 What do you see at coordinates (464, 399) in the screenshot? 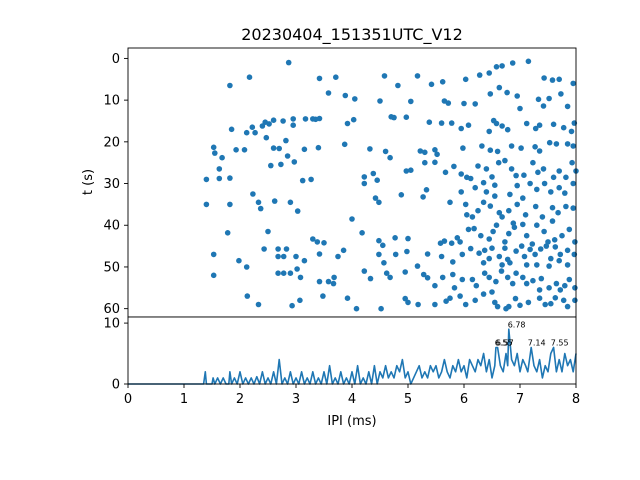
I see `x-tick-label: 6` at bounding box center [464, 399].